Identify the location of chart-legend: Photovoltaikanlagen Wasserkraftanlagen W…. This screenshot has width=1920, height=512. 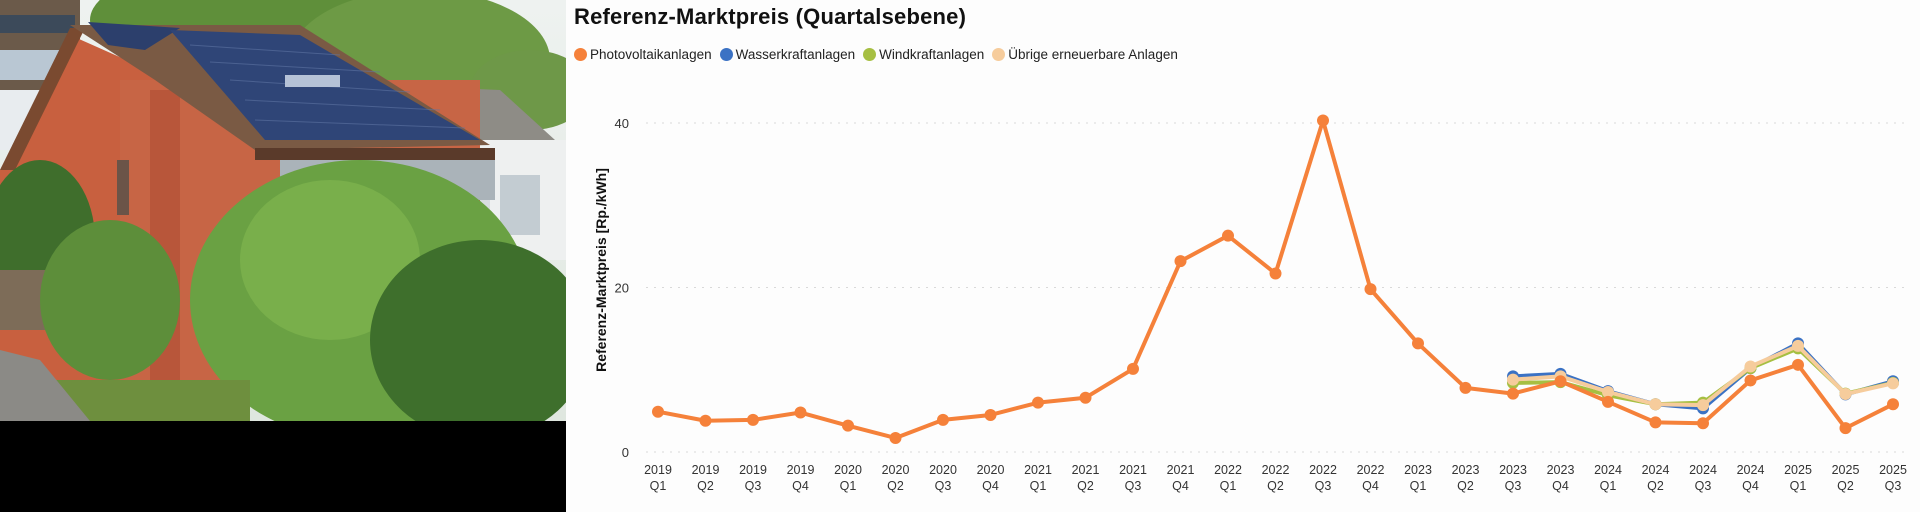
(876, 54).